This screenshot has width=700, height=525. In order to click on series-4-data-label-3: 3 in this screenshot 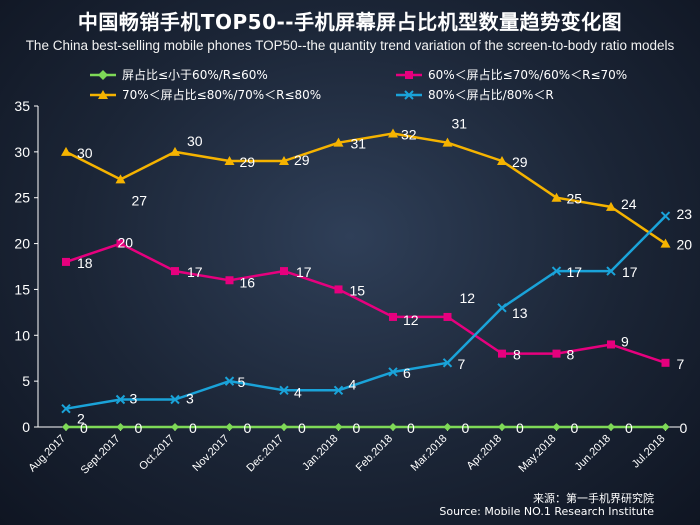, I will do `click(190, 398)`.